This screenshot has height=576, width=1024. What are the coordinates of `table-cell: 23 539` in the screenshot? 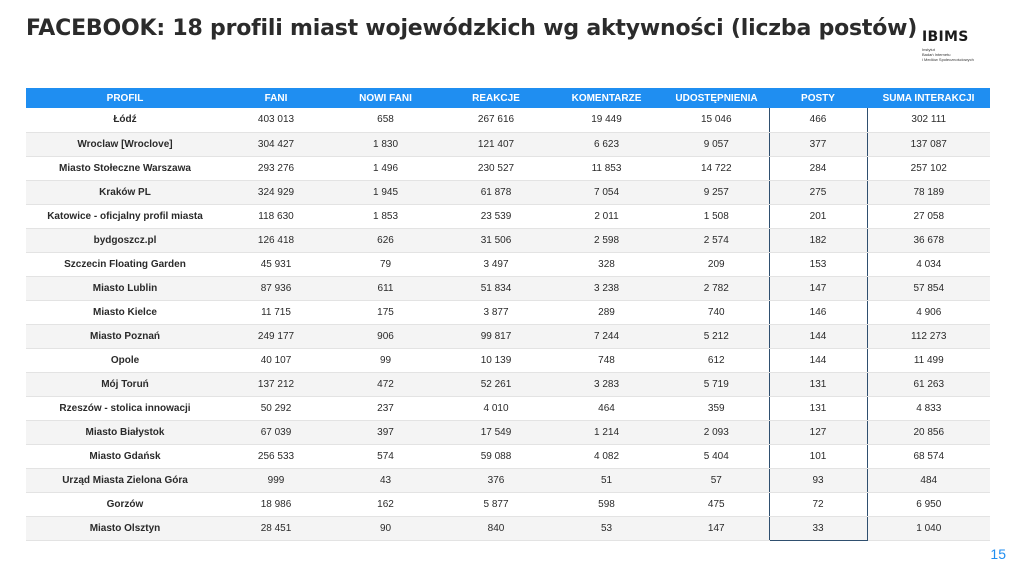 It's located at (496, 216).